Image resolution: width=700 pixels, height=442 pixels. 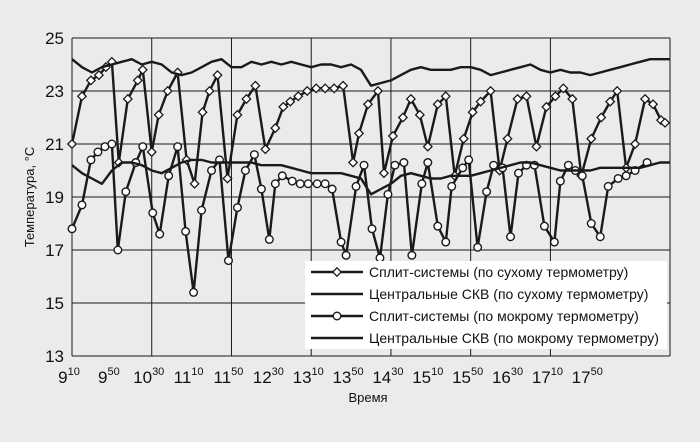 What do you see at coordinates (498, 272) in the screenshot?
I see `legend-label: Сплит-системы (по сухому термометру)` at bounding box center [498, 272].